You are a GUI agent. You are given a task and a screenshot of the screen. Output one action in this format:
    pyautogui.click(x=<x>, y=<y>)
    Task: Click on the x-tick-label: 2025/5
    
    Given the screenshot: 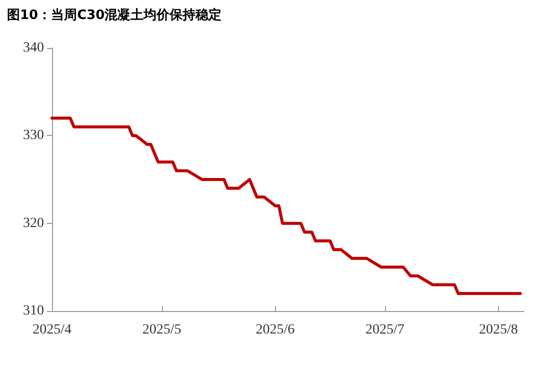 What is the action you would take?
    pyautogui.click(x=162, y=330)
    